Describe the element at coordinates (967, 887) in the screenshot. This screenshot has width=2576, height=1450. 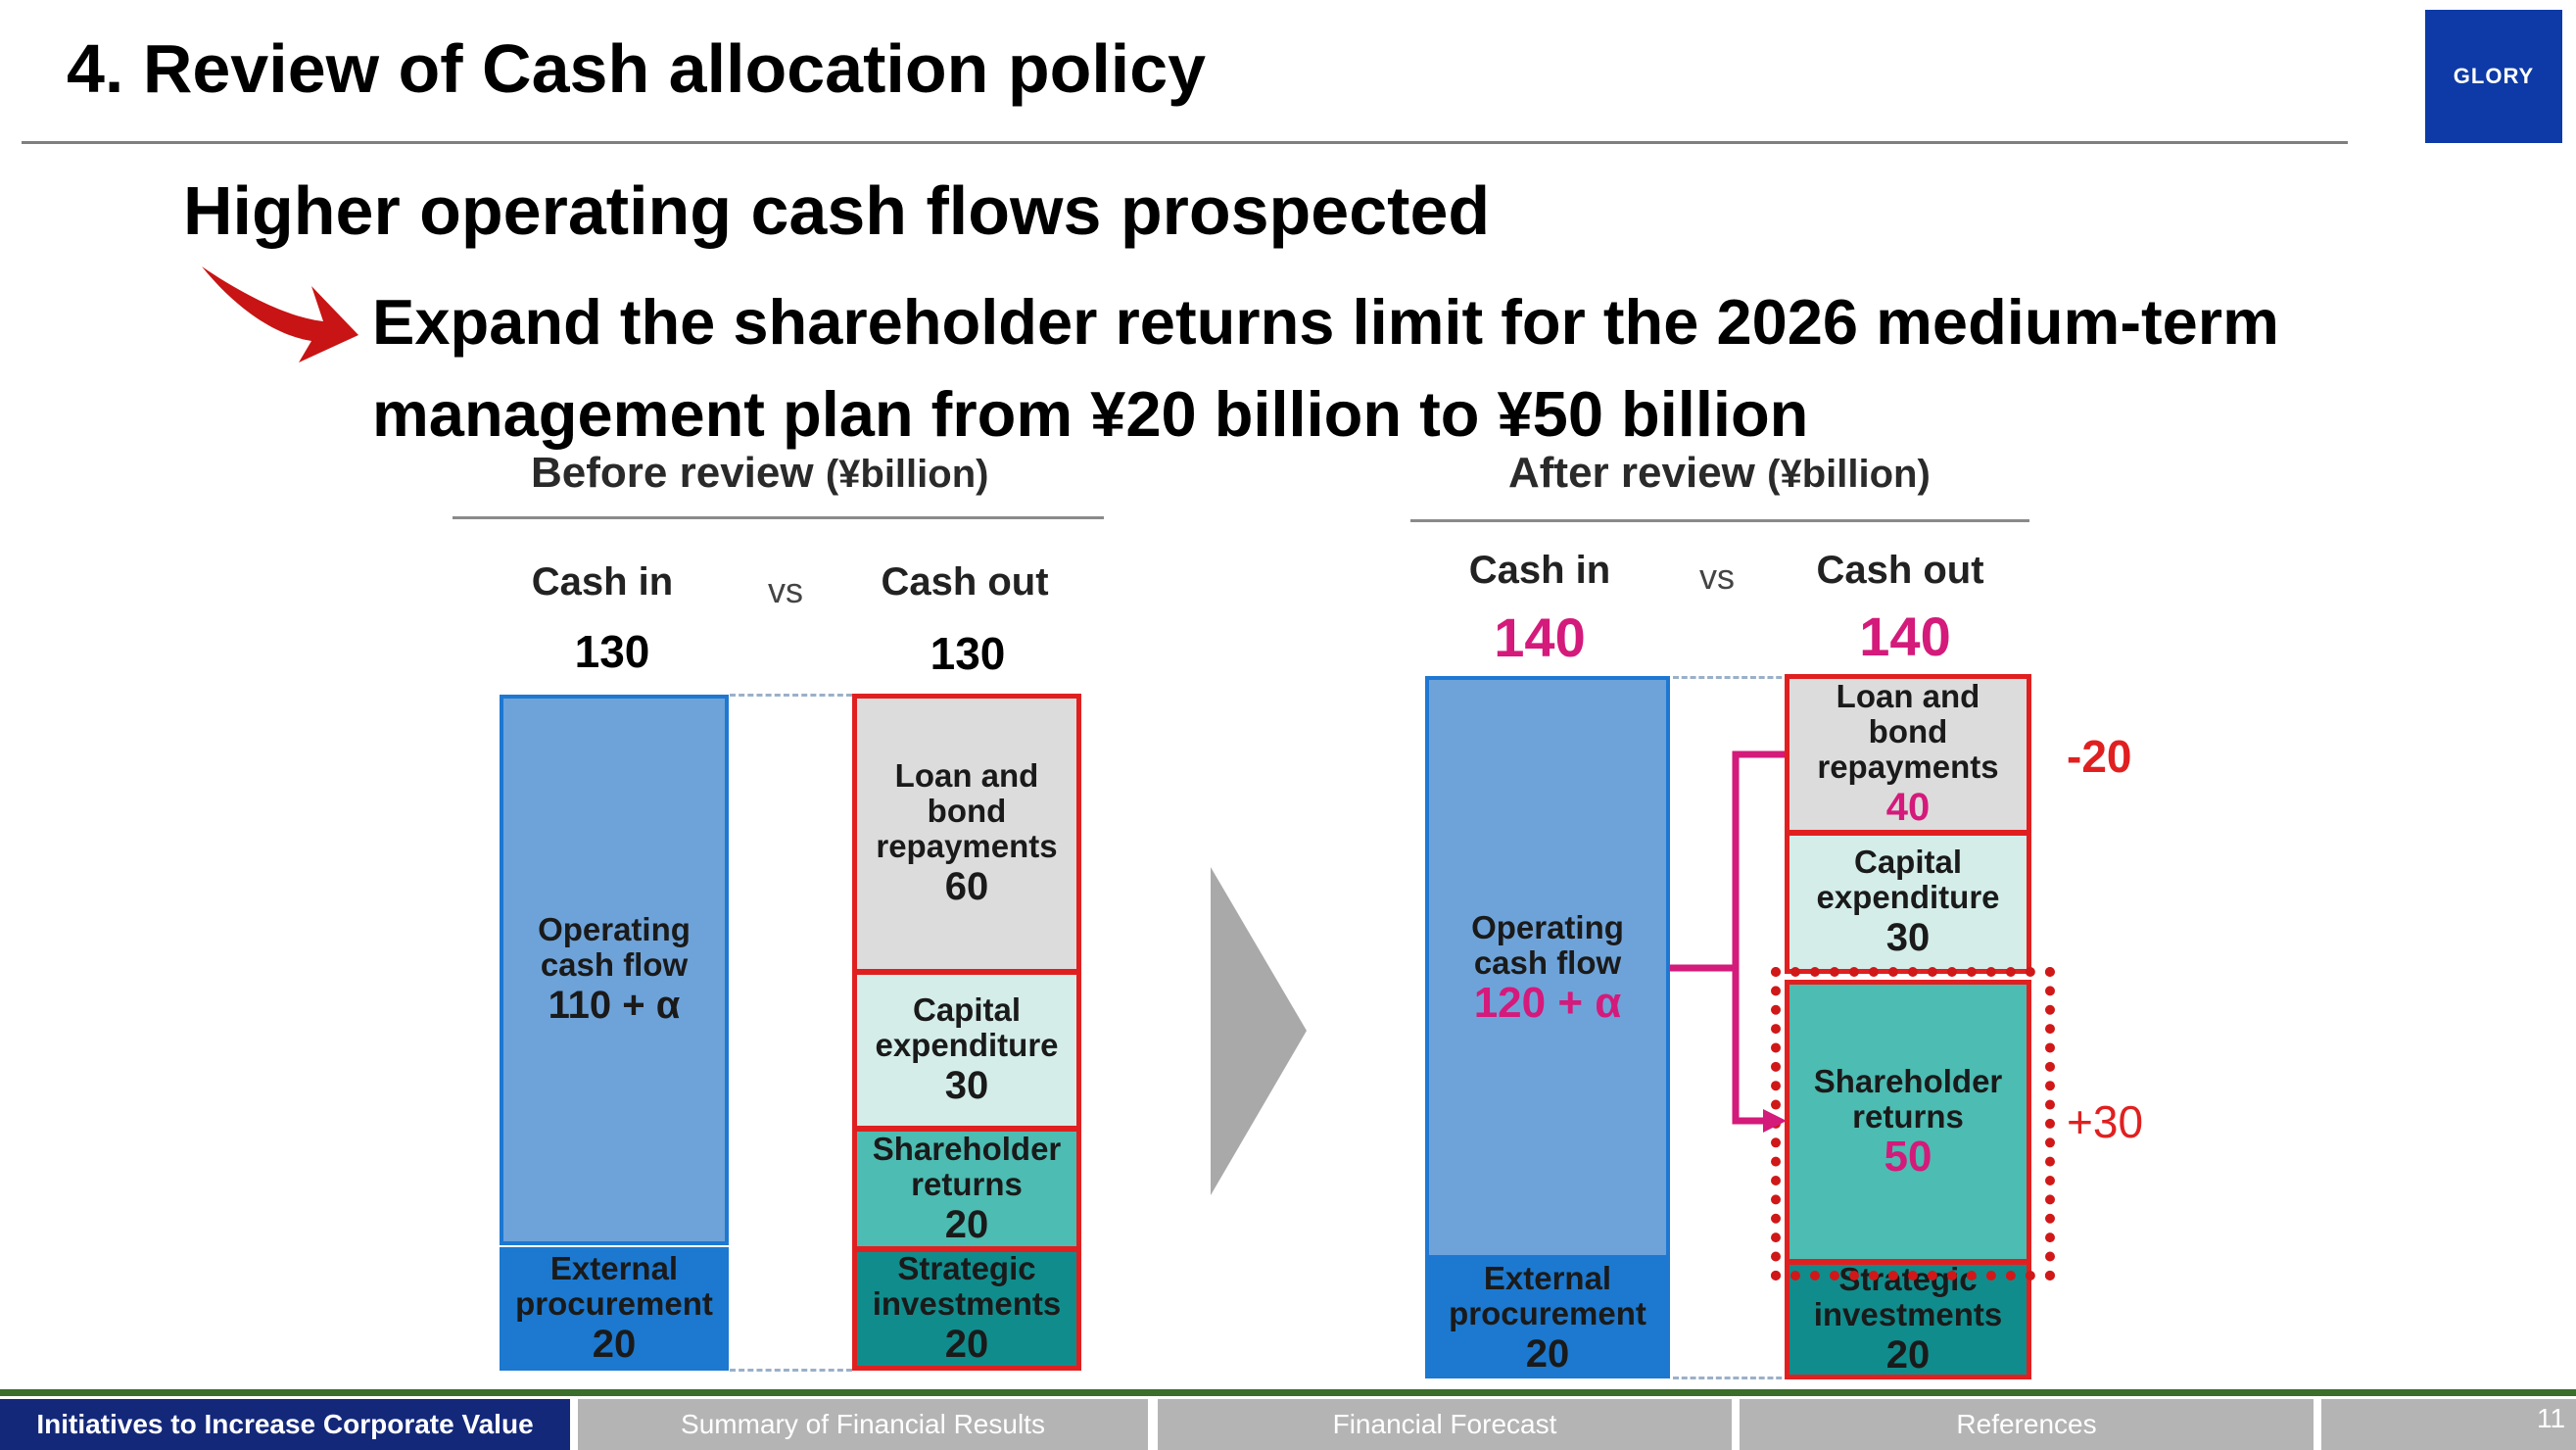
I see `bar-value: 60` at that location.